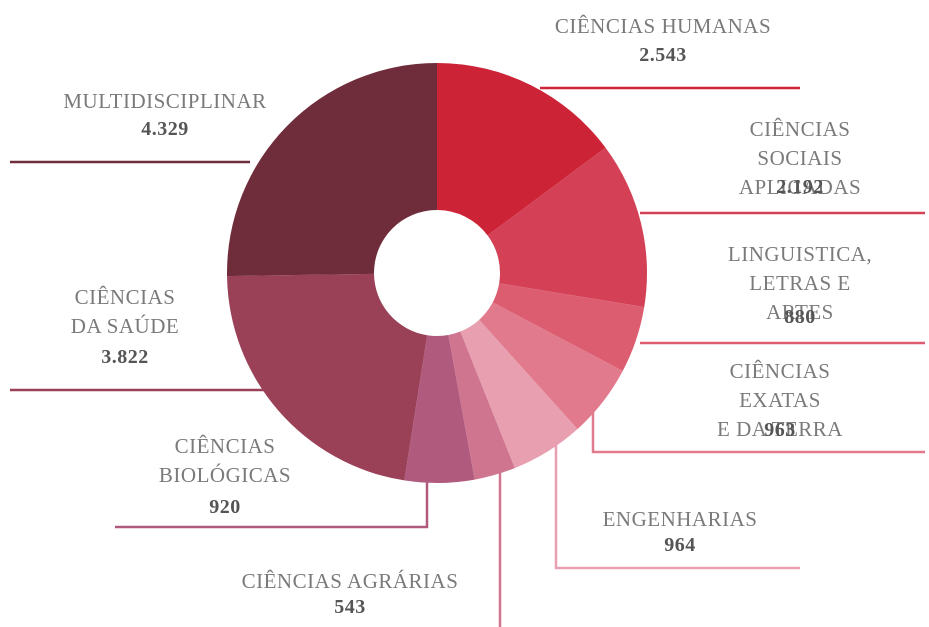  I want to click on value-label: 964, so click(680, 545).